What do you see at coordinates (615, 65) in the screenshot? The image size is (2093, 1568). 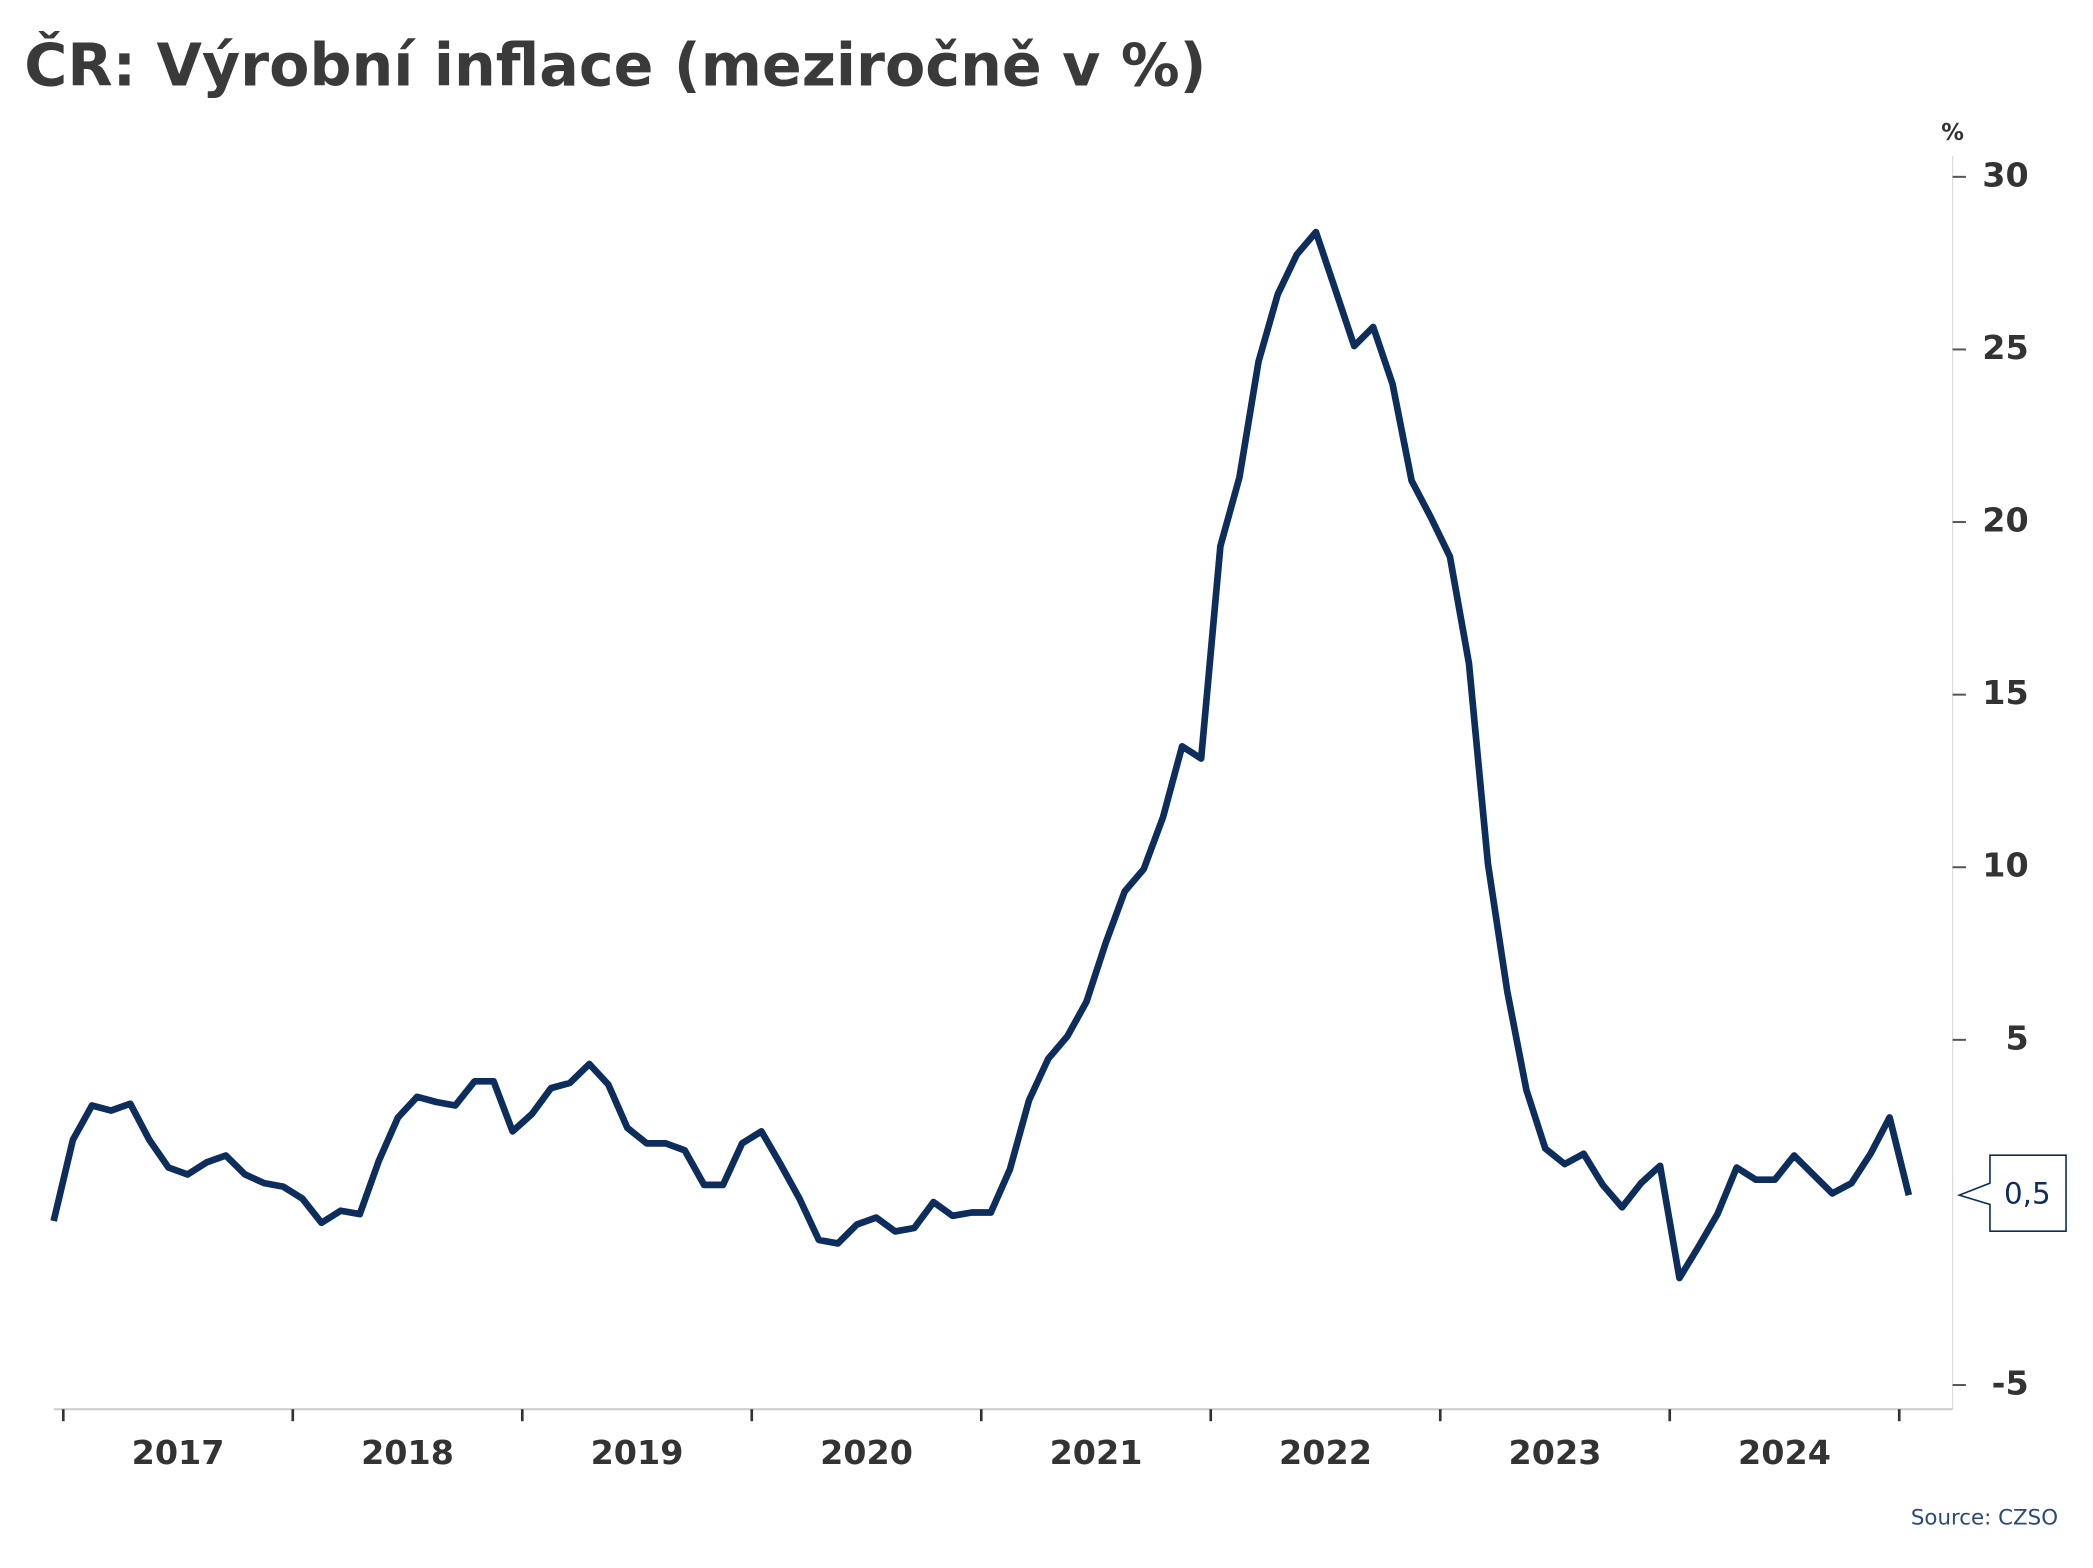 I see `chart-title: ČR: Výrobní inflace (meziročně v %)` at bounding box center [615, 65].